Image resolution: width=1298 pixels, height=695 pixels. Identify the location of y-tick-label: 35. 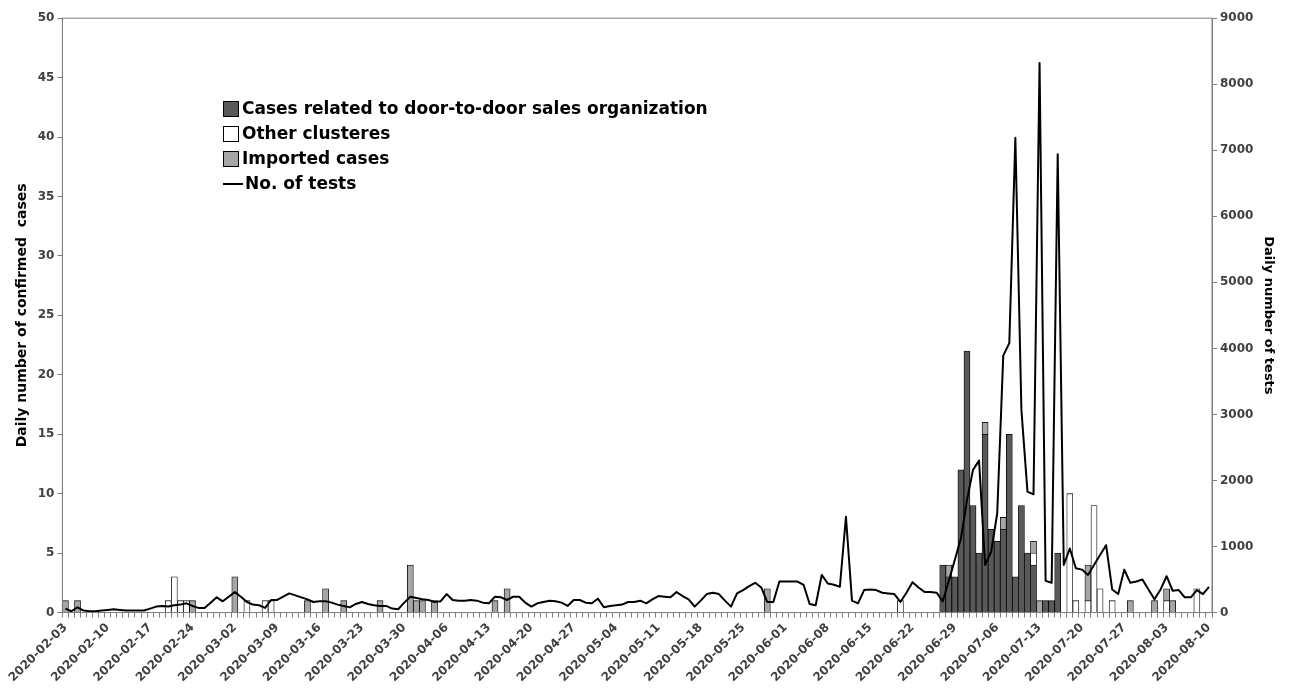
(46, 195).